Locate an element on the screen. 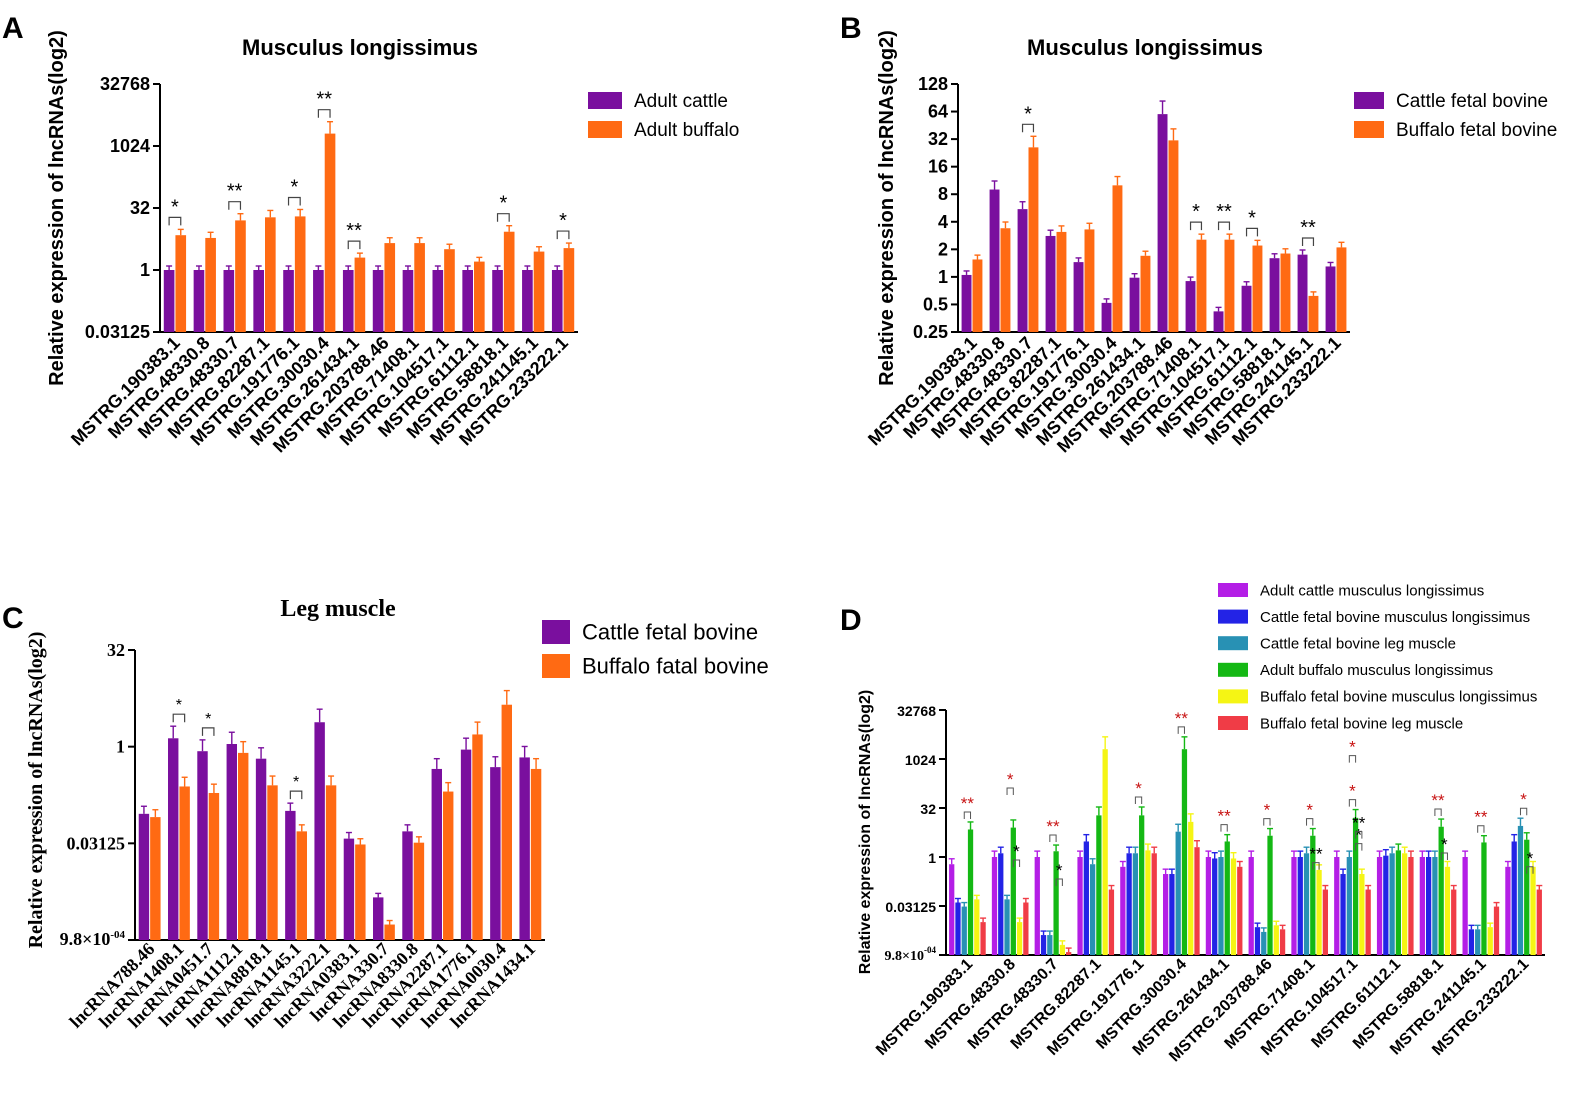 This screenshot has height=1099, width=1594. y-tick-label: 32 is located at coordinates (938, 139).